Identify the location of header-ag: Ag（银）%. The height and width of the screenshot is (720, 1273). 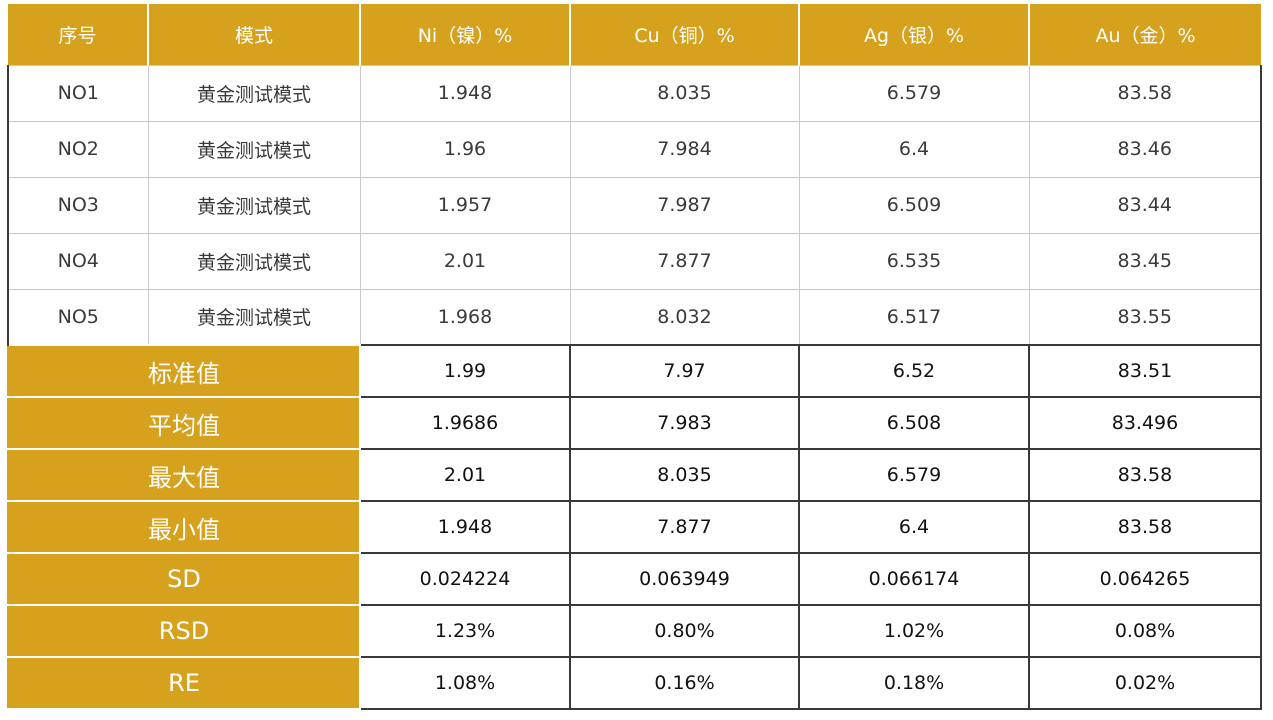
(914, 34).